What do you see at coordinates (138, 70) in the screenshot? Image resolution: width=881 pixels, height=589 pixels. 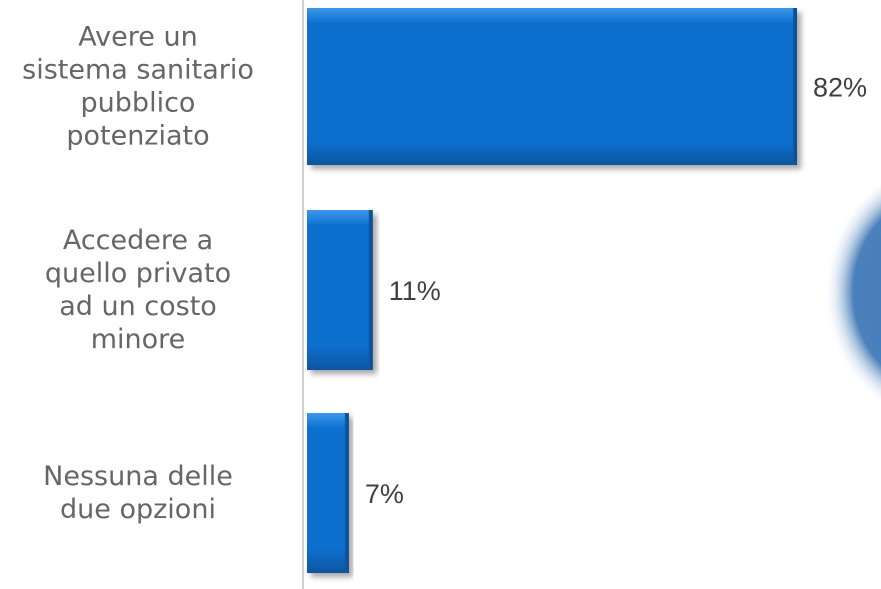 I see `category-label-line: sistema sanitario` at bounding box center [138, 70].